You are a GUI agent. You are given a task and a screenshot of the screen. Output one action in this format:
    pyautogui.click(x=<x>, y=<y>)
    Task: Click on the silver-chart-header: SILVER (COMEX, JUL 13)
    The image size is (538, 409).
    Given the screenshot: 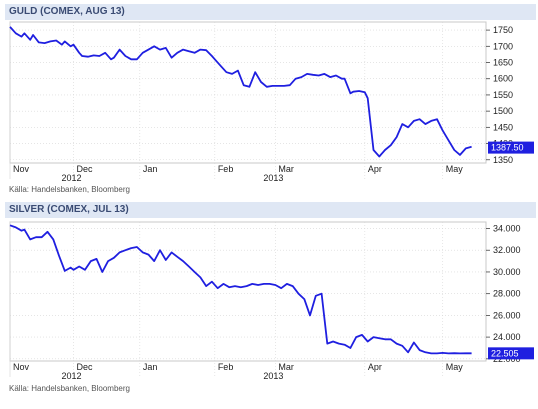 What is the action you would take?
    pyautogui.click(x=270, y=210)
    